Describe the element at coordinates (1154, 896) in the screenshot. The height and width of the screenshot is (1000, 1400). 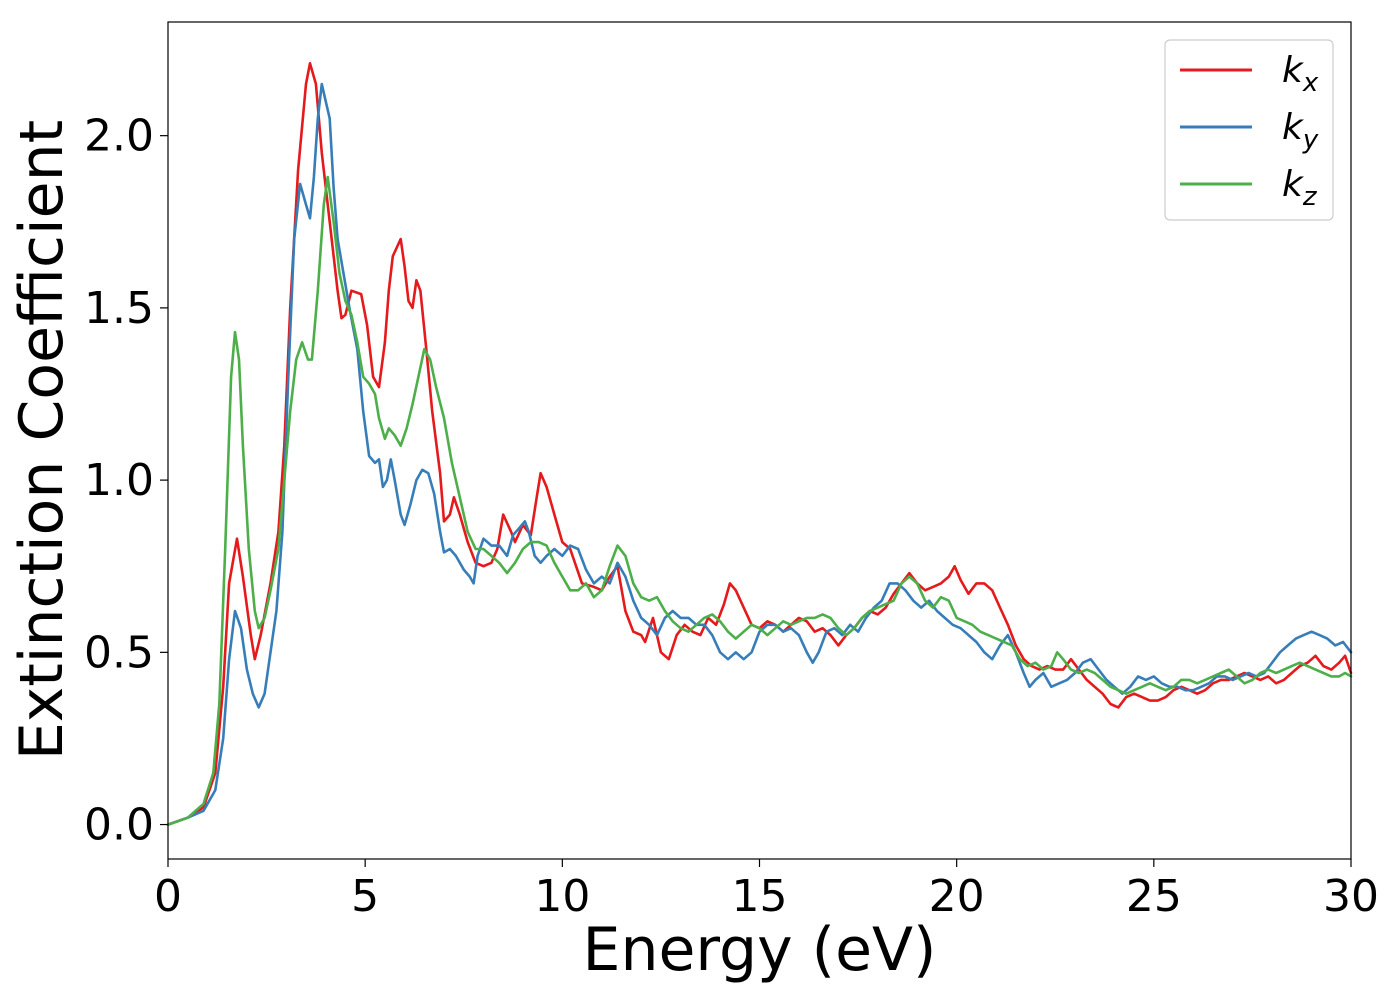
I see `x-tick-label: 25` at that location.